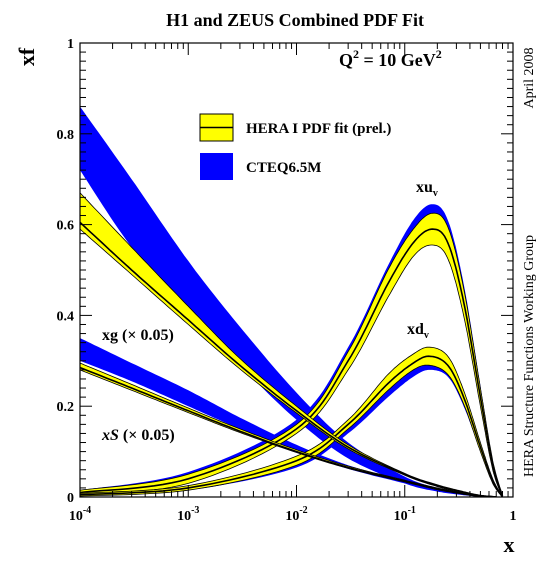  I want to click on x-tick-label: 10⁻⁴, so click(80, 514).